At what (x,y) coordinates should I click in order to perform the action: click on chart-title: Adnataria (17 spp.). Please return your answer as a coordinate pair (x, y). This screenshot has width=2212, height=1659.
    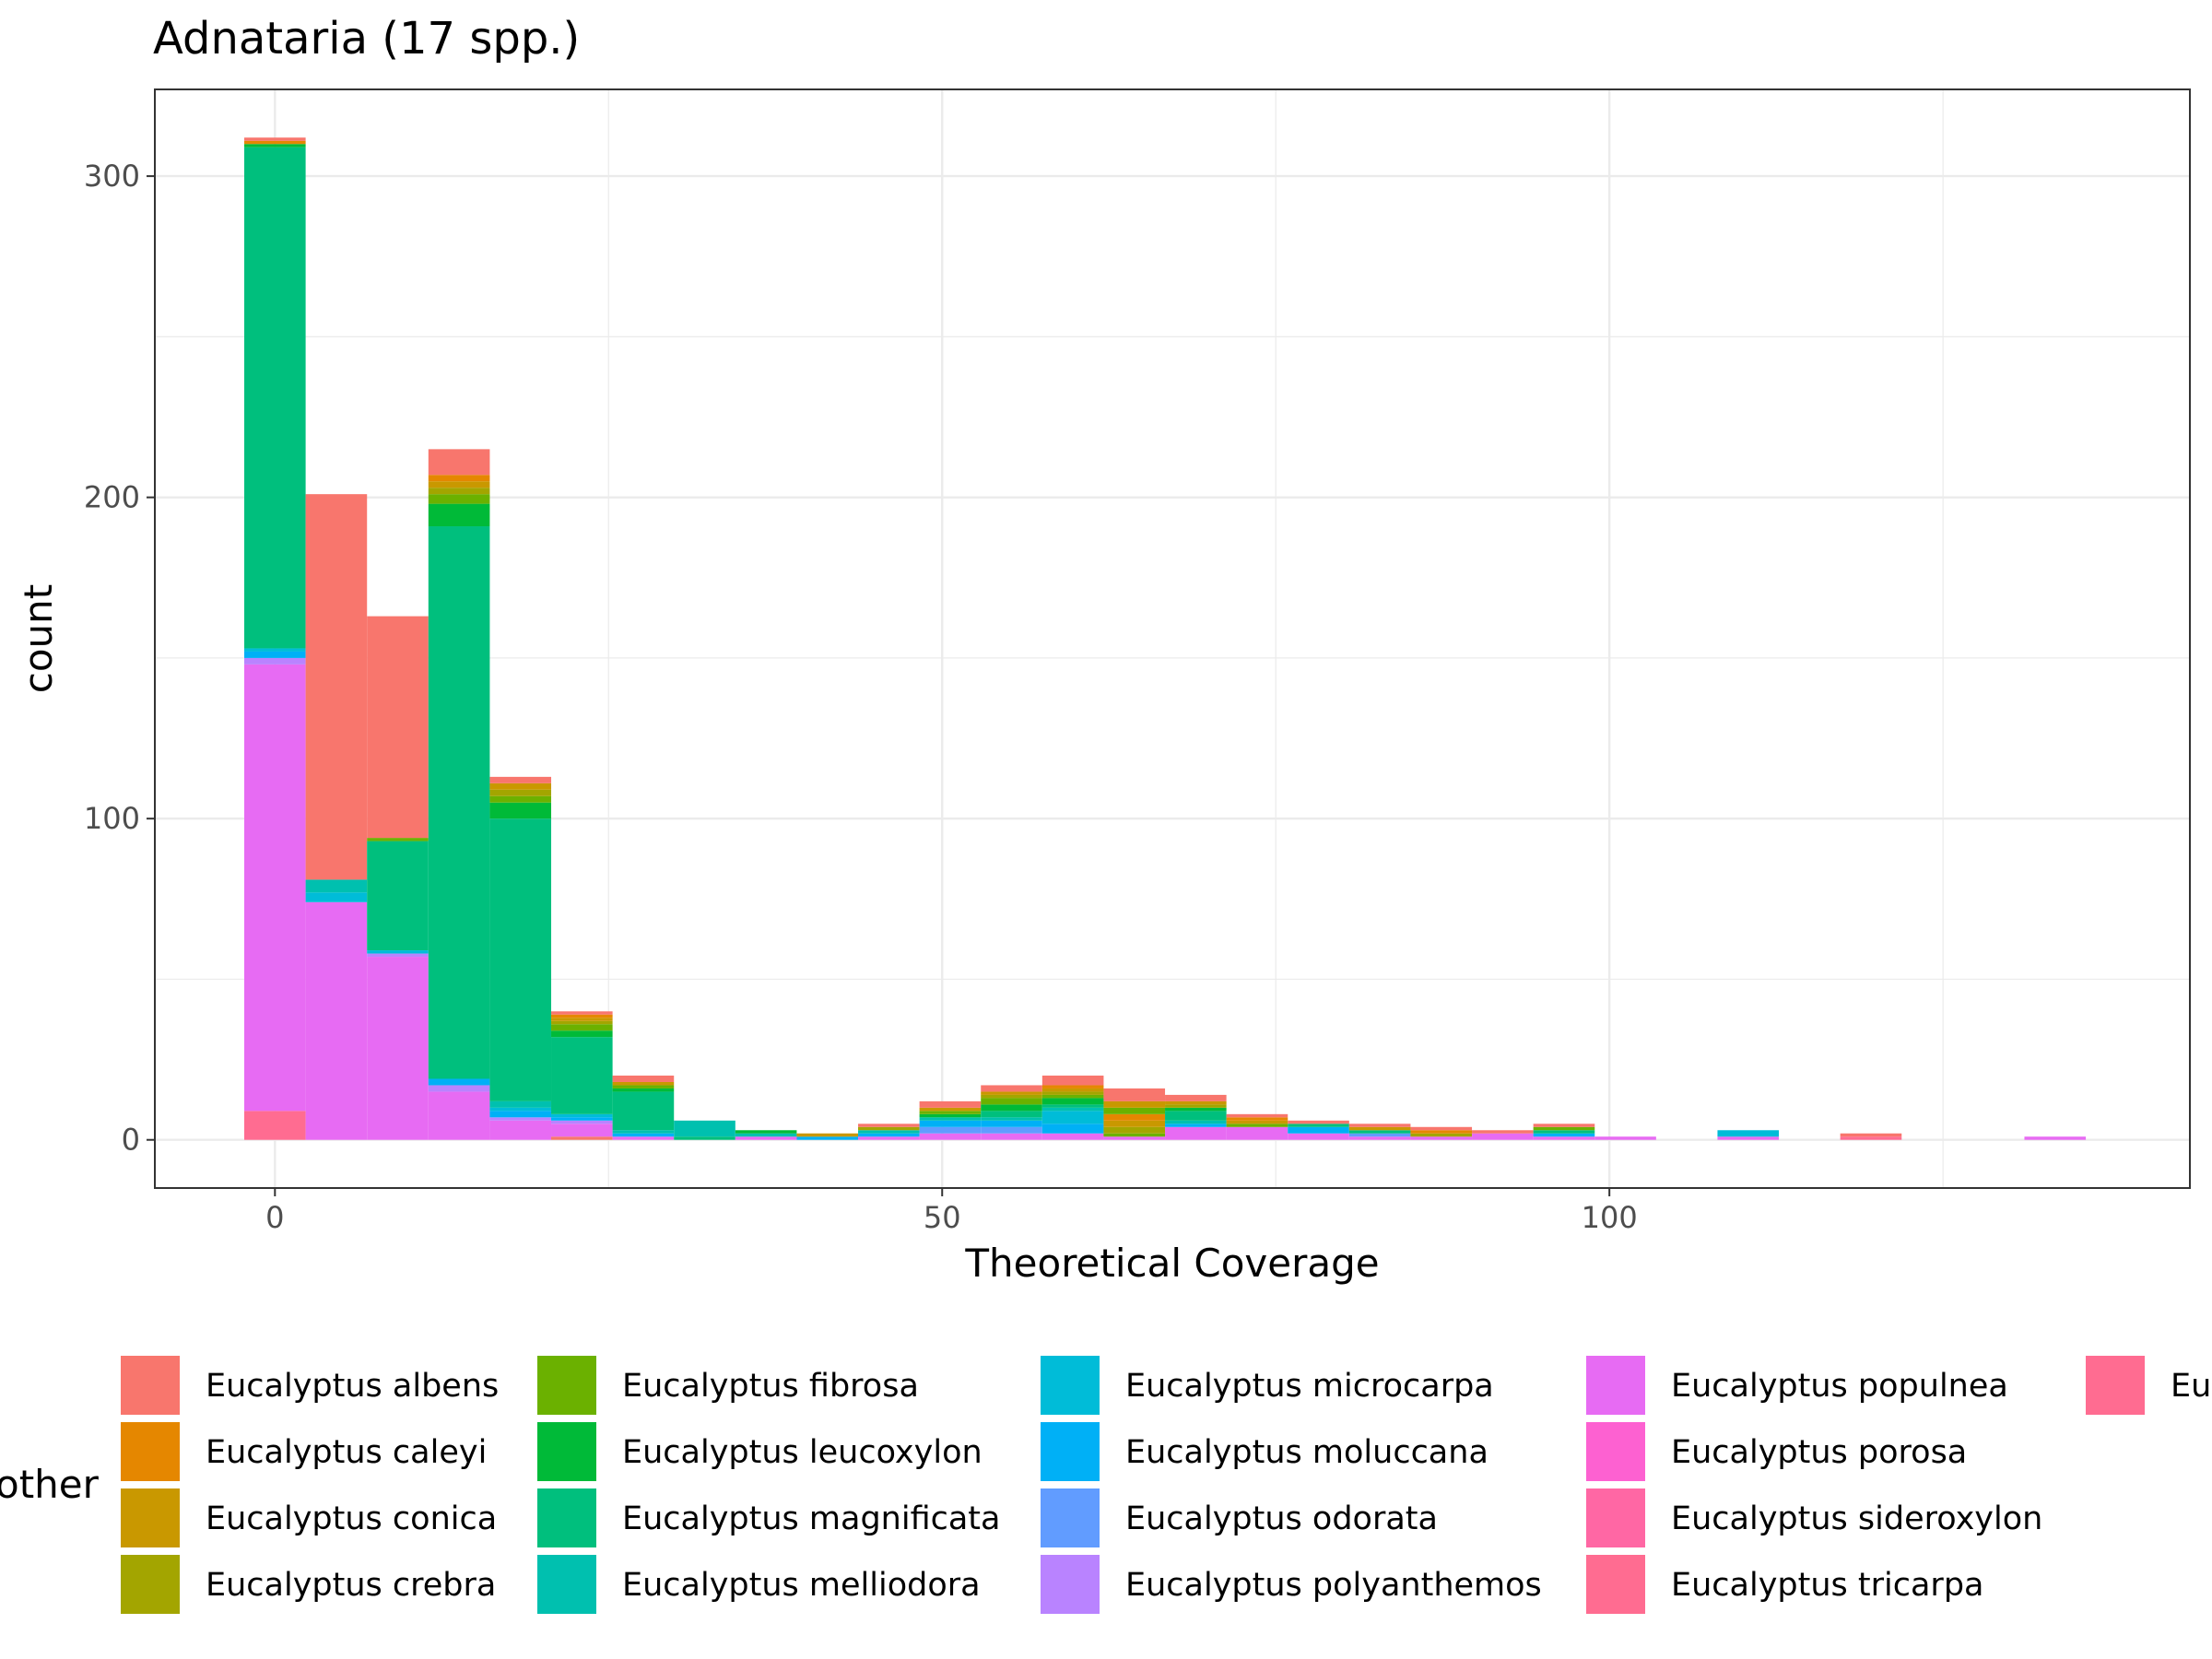
    Looking at the image, I should click on (366, 39).